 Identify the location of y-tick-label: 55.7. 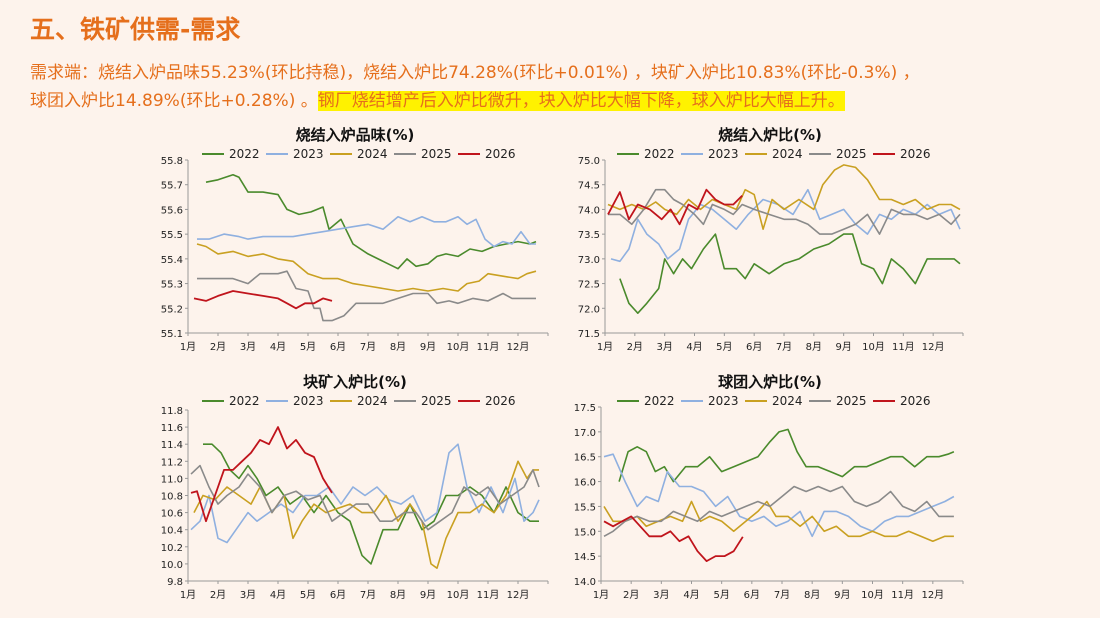
(172, 186).